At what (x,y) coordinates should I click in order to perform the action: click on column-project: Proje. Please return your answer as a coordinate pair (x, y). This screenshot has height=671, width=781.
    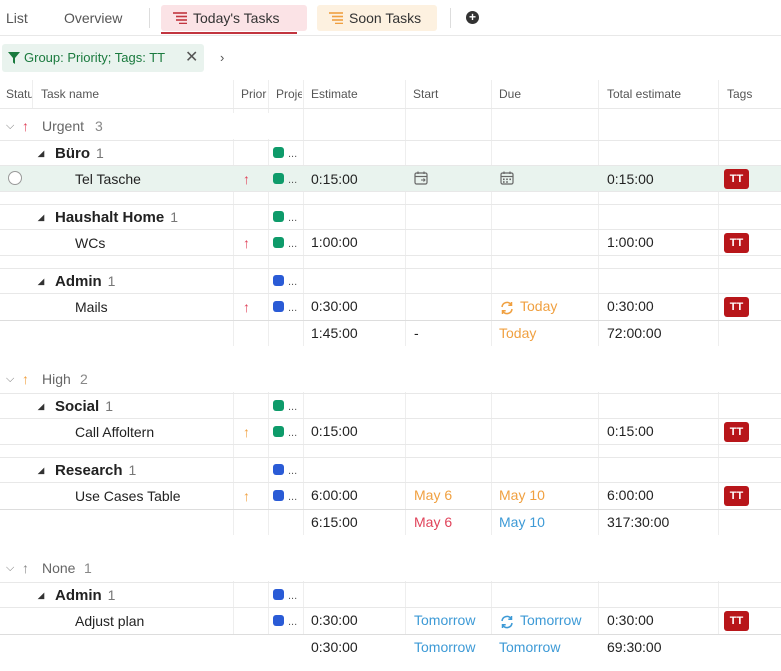
    Looking at the image, I should click on (289, 94).